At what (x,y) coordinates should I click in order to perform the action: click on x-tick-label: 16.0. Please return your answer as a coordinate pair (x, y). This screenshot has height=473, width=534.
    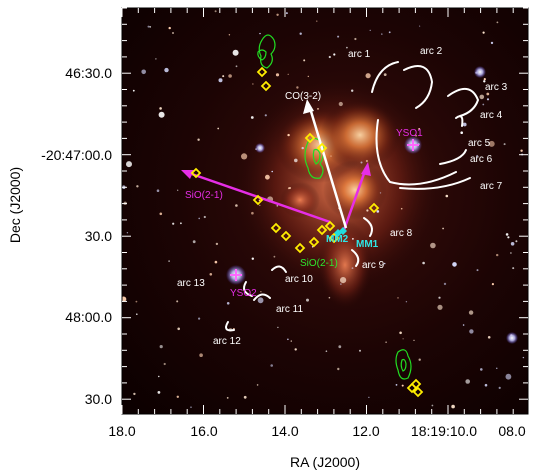
    Looking at the image, I should click on (203, 431).